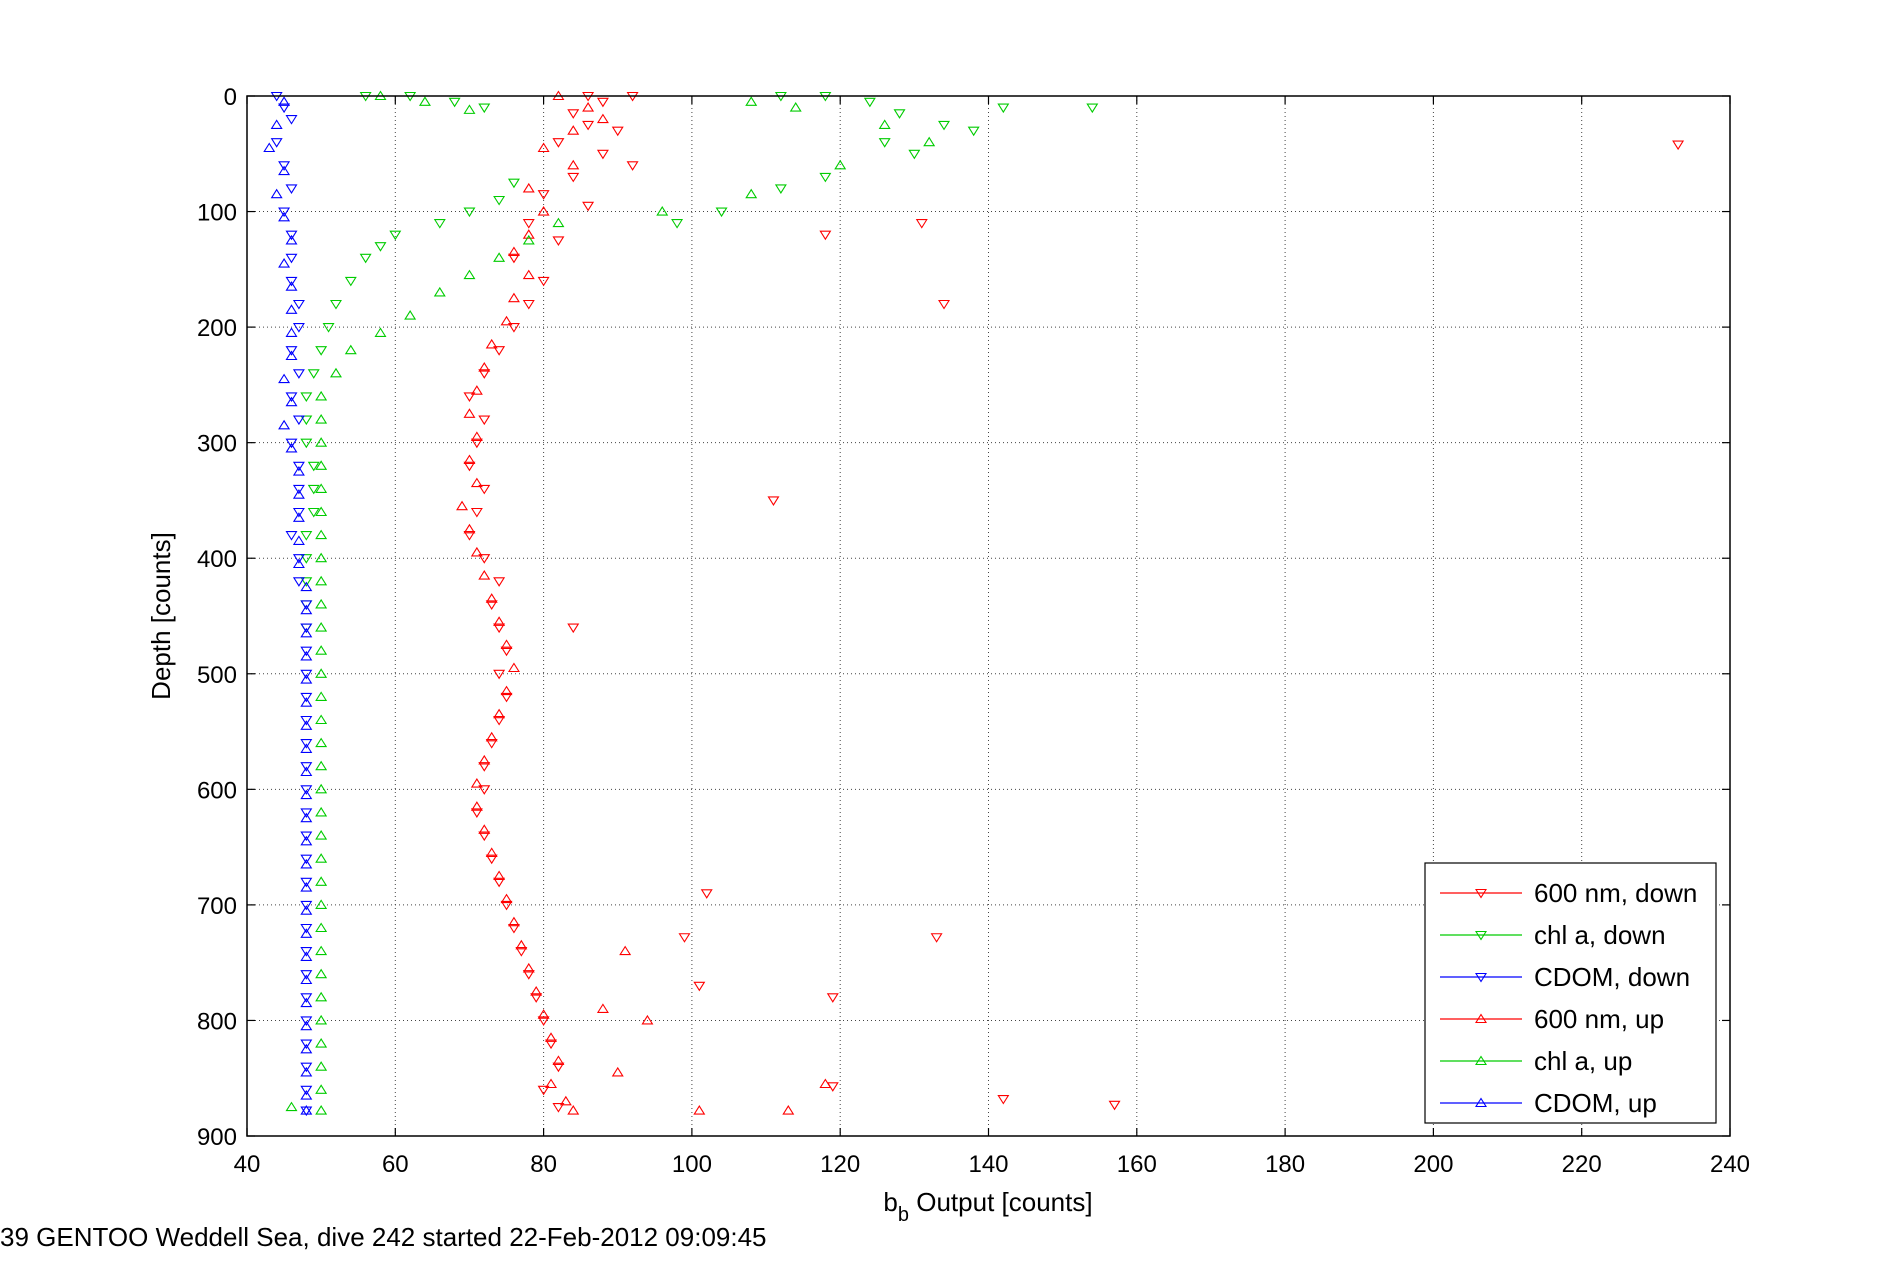 The width and height of the screenshot is (1891, 1262). What do you see at coordinates (217, 1137) in the screenshot?
I see `y-tick-label: 900` at bounding box center [217, 1137].